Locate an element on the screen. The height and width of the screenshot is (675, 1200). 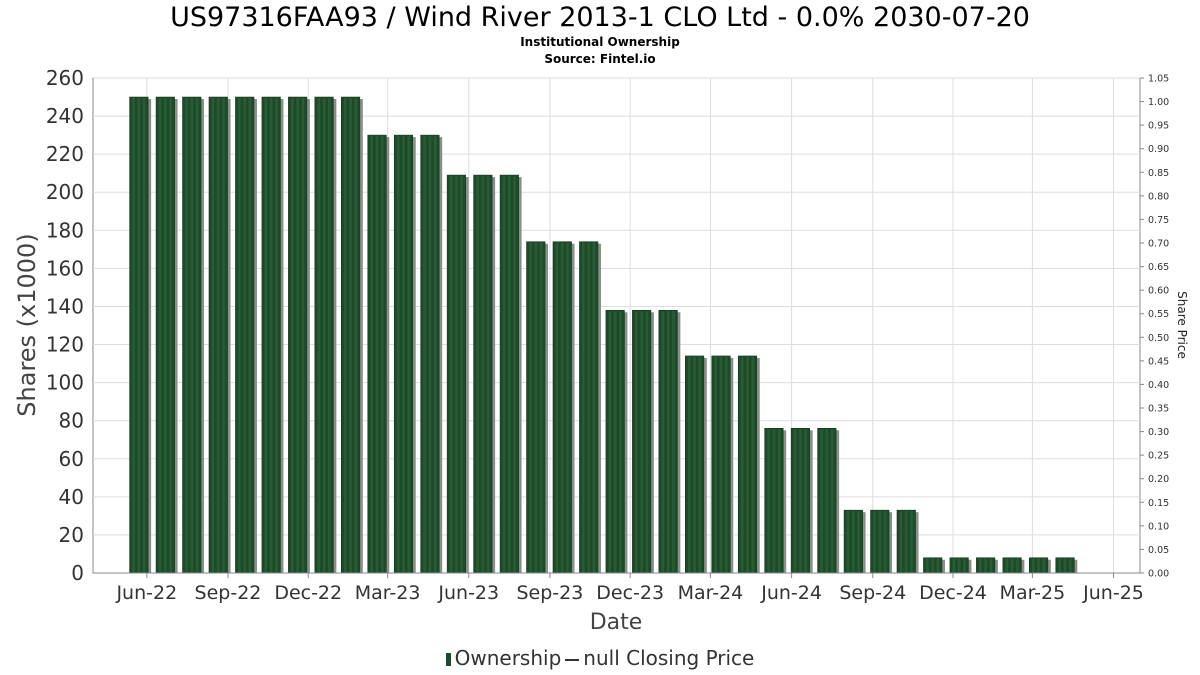
y2-tick-label: 0.50 is located at coordinates (1158, 338).